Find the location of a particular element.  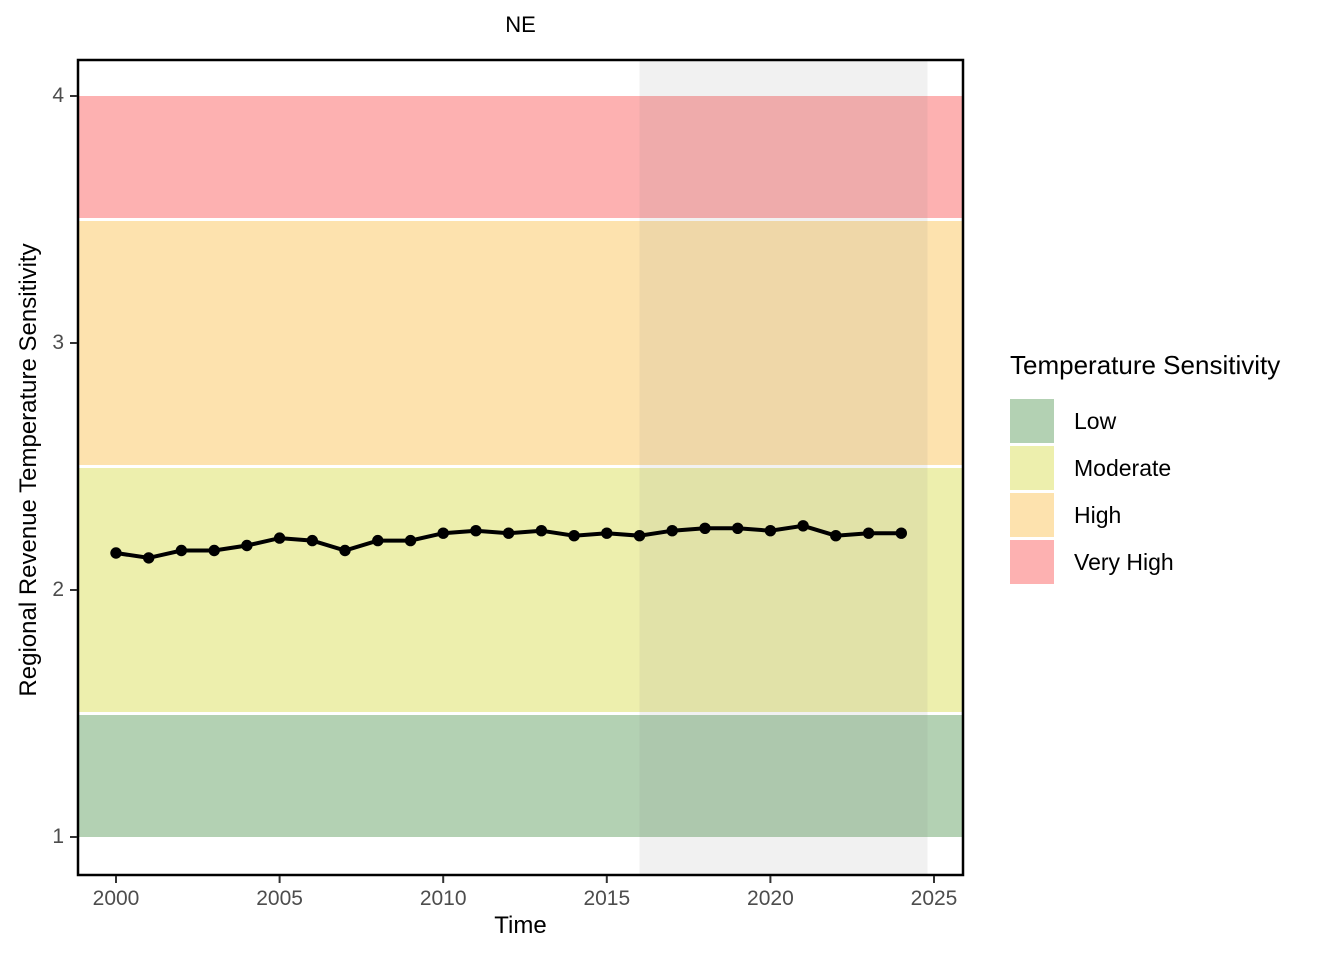

y-tick-label: 2 is located at coordinates (58, 589).